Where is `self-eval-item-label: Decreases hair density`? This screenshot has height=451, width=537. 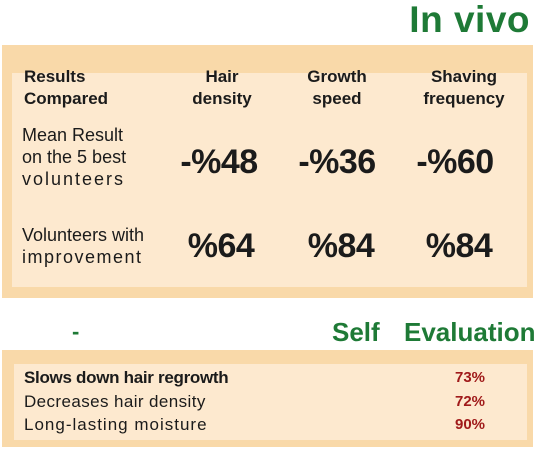
self-eval-item-label: Decreases hair density is located at coordinates (115, 401).